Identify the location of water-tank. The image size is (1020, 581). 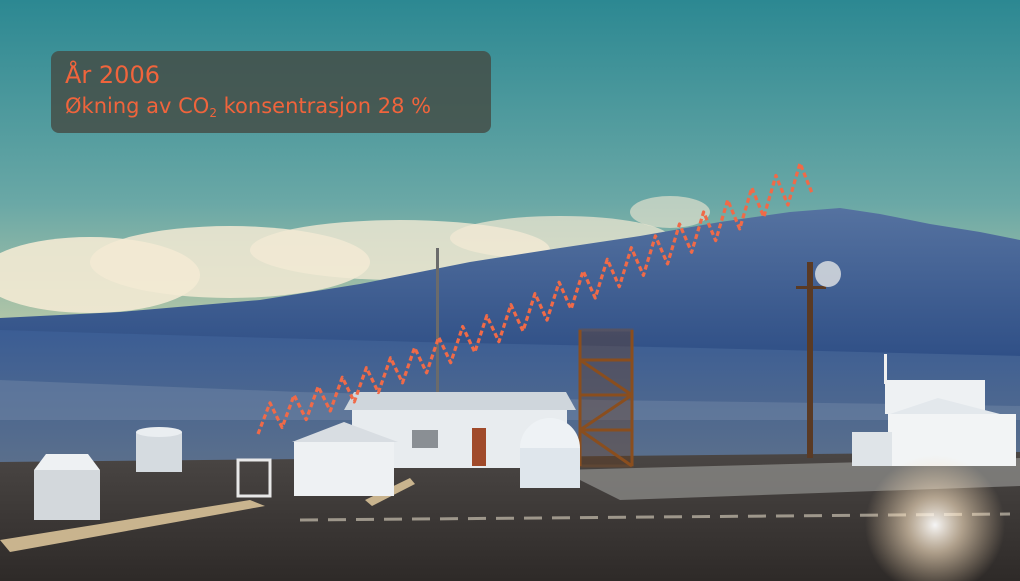
(159, 449).